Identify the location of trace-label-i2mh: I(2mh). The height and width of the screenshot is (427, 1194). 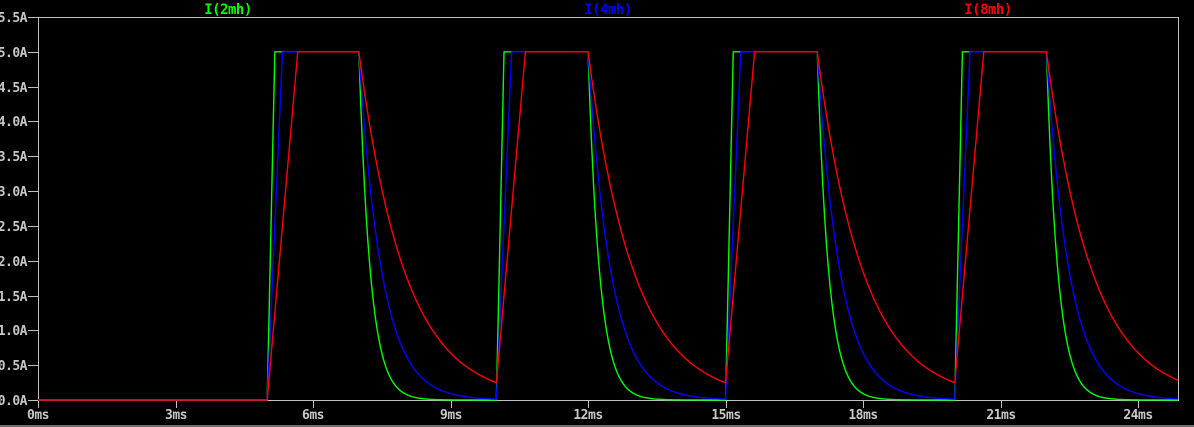
(228, 10).